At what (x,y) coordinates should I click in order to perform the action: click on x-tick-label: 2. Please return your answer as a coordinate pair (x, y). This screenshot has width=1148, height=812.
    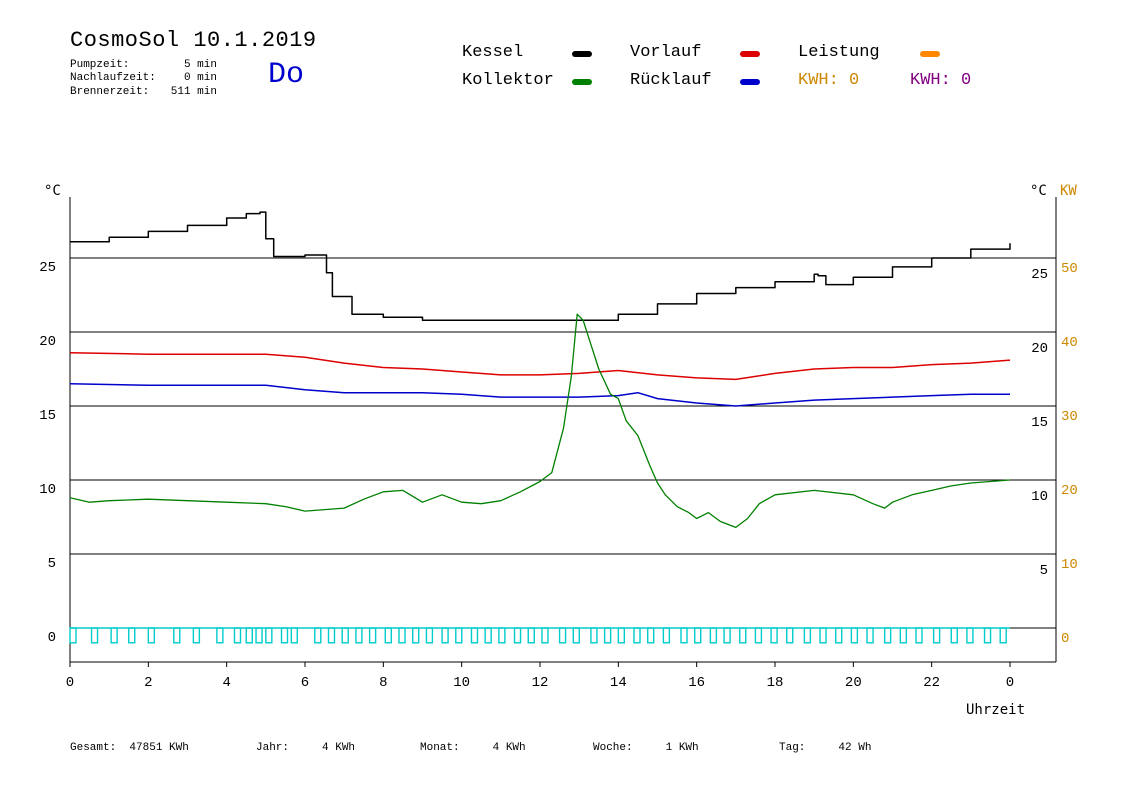
    Looking at the image, I should click on (148, 683).